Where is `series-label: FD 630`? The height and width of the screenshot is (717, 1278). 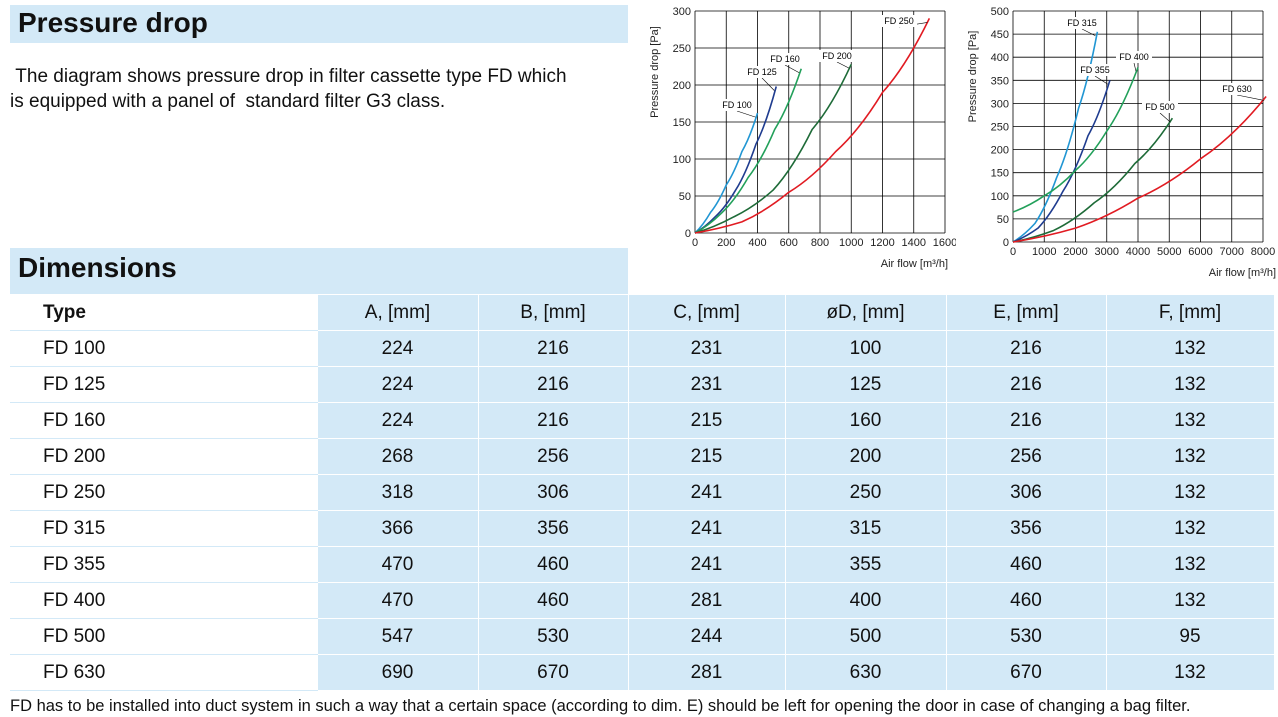
series-label: FD 630 is located at coordinates (1237, 89).